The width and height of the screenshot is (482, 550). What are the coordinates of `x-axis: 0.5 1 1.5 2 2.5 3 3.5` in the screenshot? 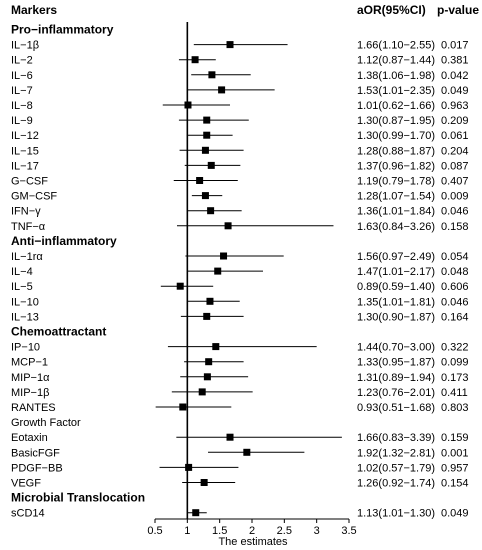 It's located at (252, 527).